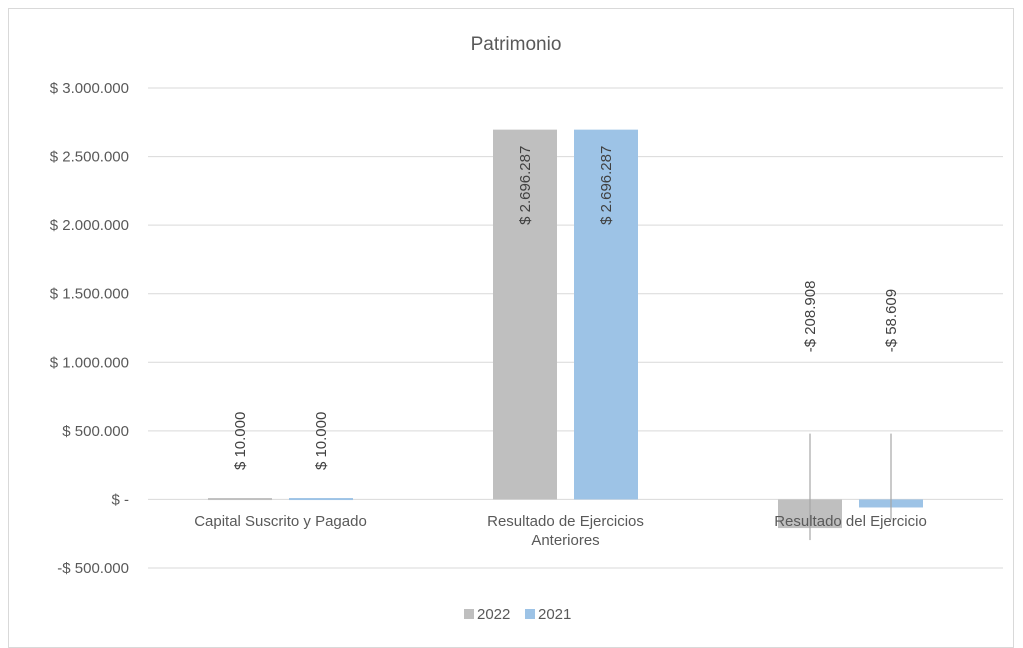 This screenshot has height=648, width=1023. Describe the element at coordinates (516, 44) in the screenshot. I see `chart-title: Patrimonio` at that location.